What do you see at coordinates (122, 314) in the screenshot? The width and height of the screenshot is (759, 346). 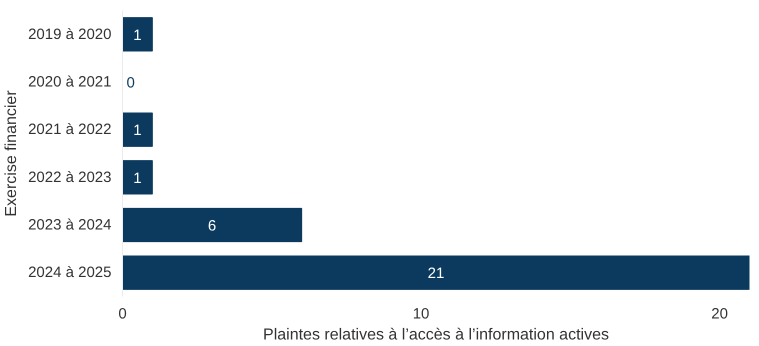 I see `x-tick-label: 0` at bounding box center [122, 314].